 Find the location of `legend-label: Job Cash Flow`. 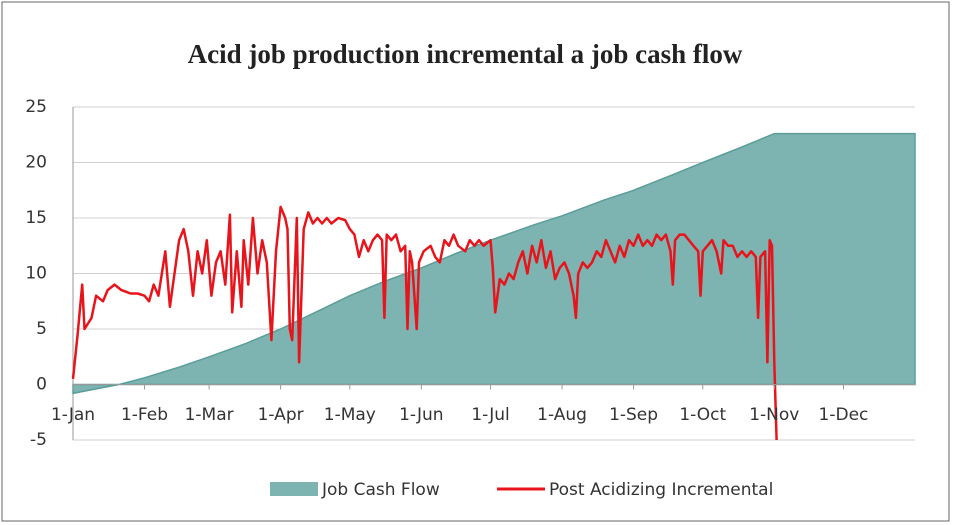

legend-label: Job Cash Flow is located at coordinates (380, 490).